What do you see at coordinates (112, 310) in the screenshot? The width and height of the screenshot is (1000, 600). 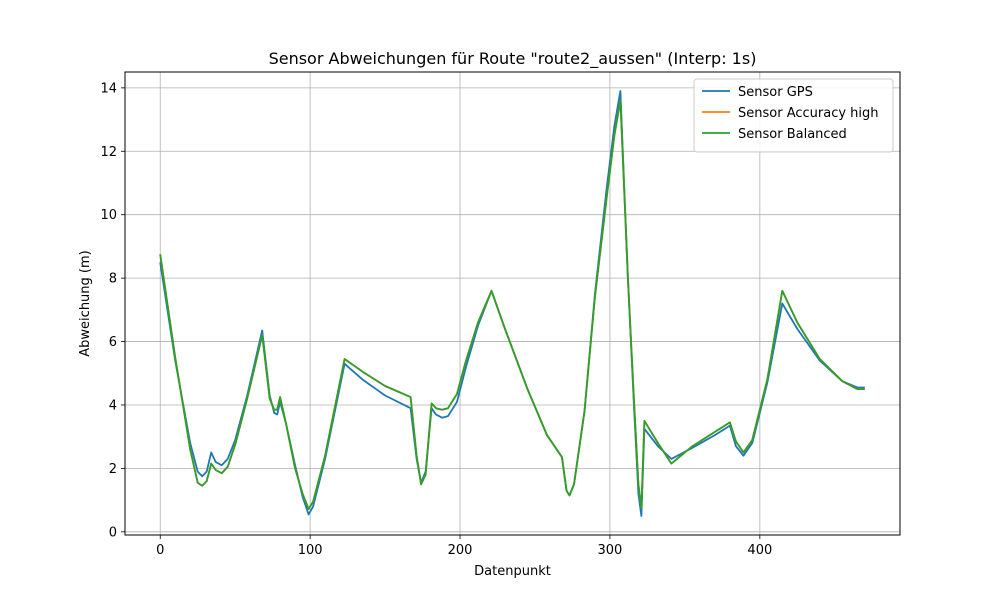 I see `y-axis-ticks: 0 2 4 6 8 10 12 14` at bounding box center [112, 310].